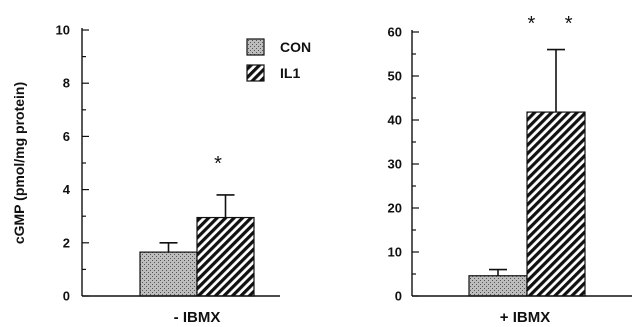 The width and height of the screenshot is (637, 327). I want to click on left-y-axis-title: cGMP (pmol/mg protein), so click(19, 163).